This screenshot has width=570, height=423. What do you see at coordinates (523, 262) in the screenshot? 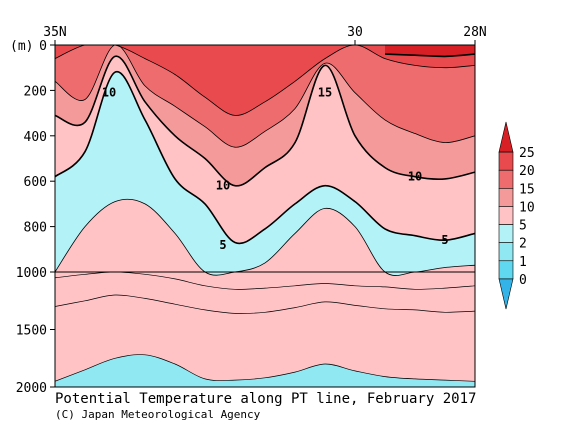
I see `colorbar-label: 1` at bounding box center [523, 262].